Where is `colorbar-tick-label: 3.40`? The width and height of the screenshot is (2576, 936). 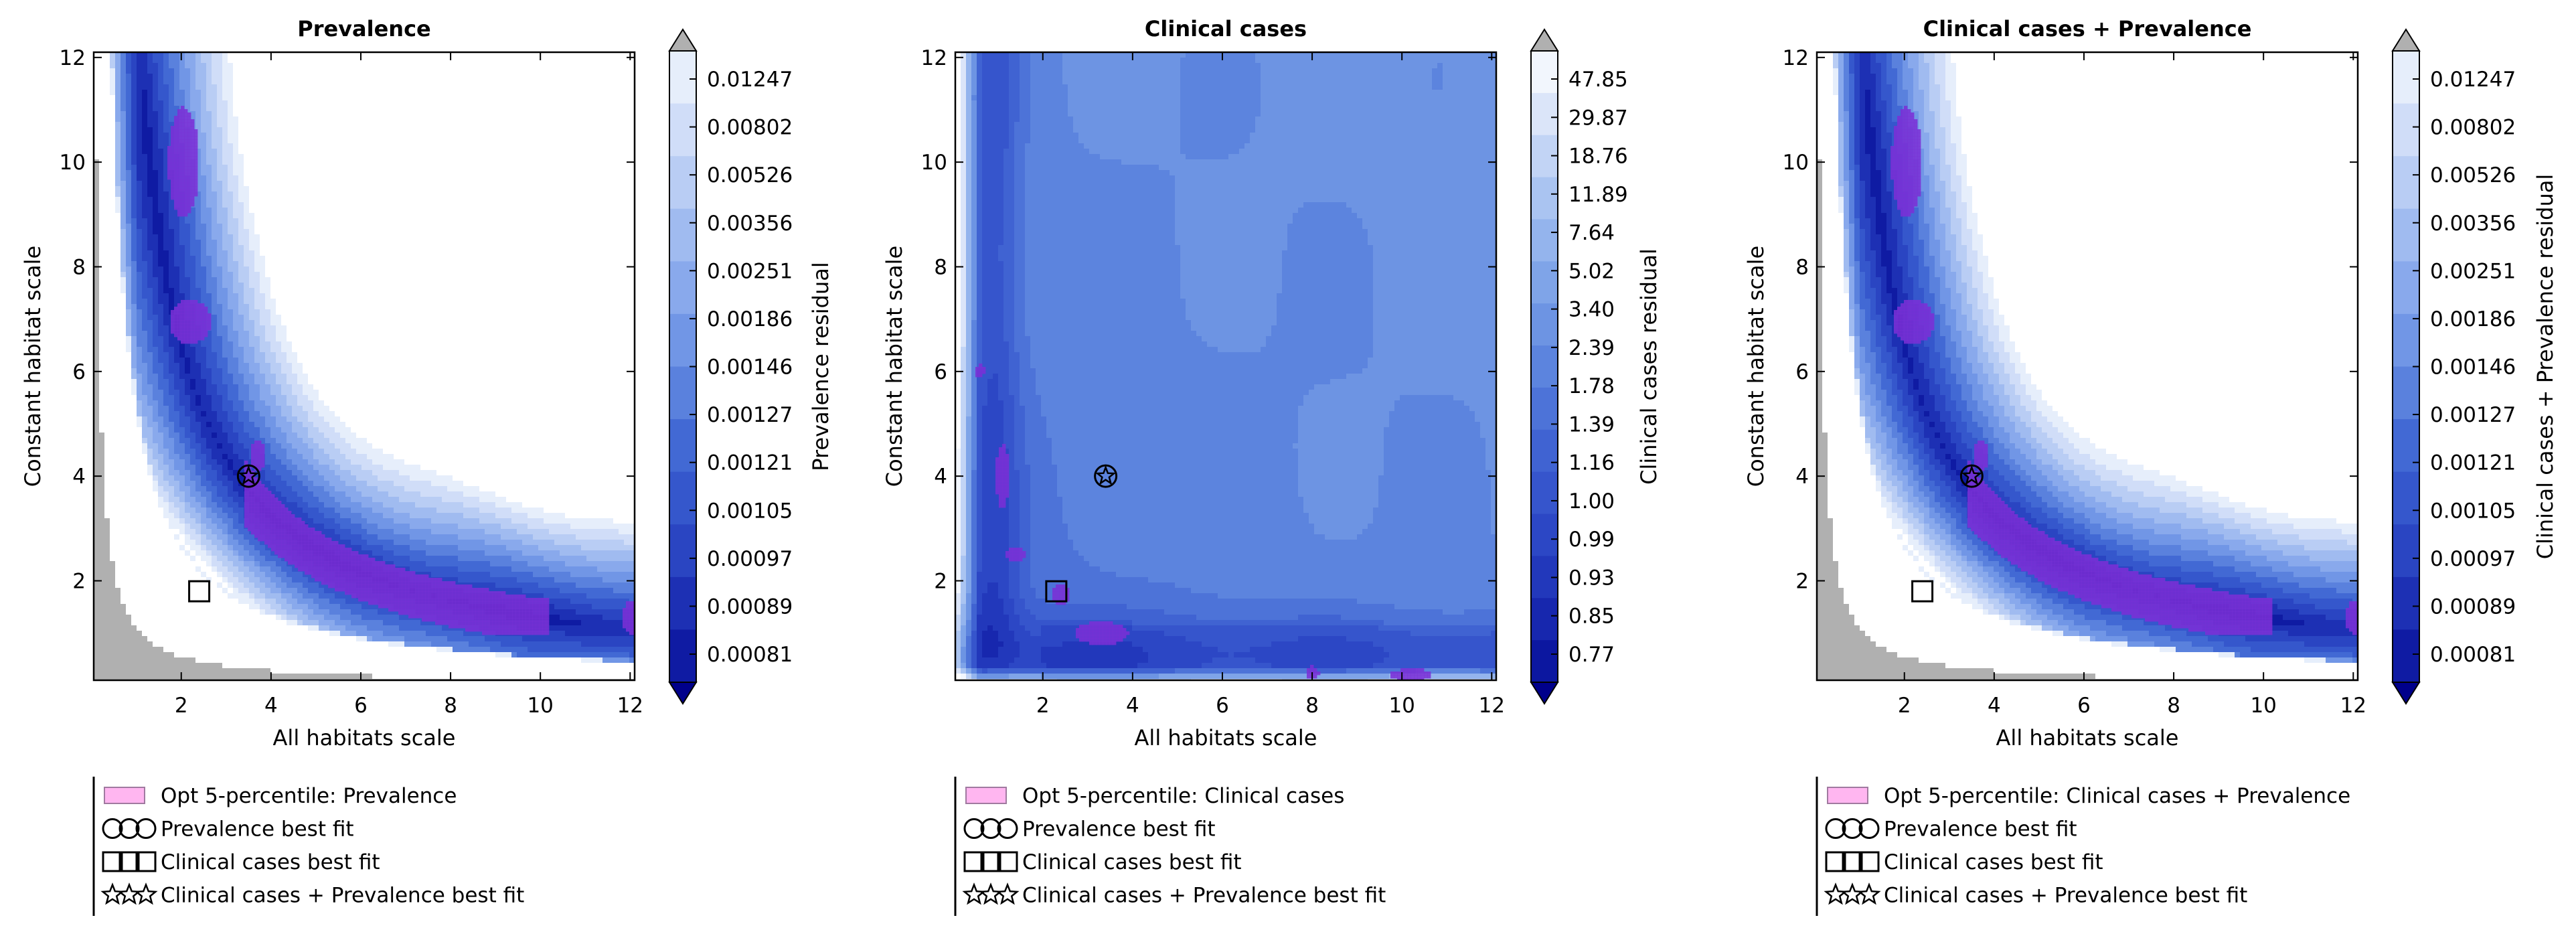
colorbar-tick-label: 3.40 is located at coordinates (1592, 310).